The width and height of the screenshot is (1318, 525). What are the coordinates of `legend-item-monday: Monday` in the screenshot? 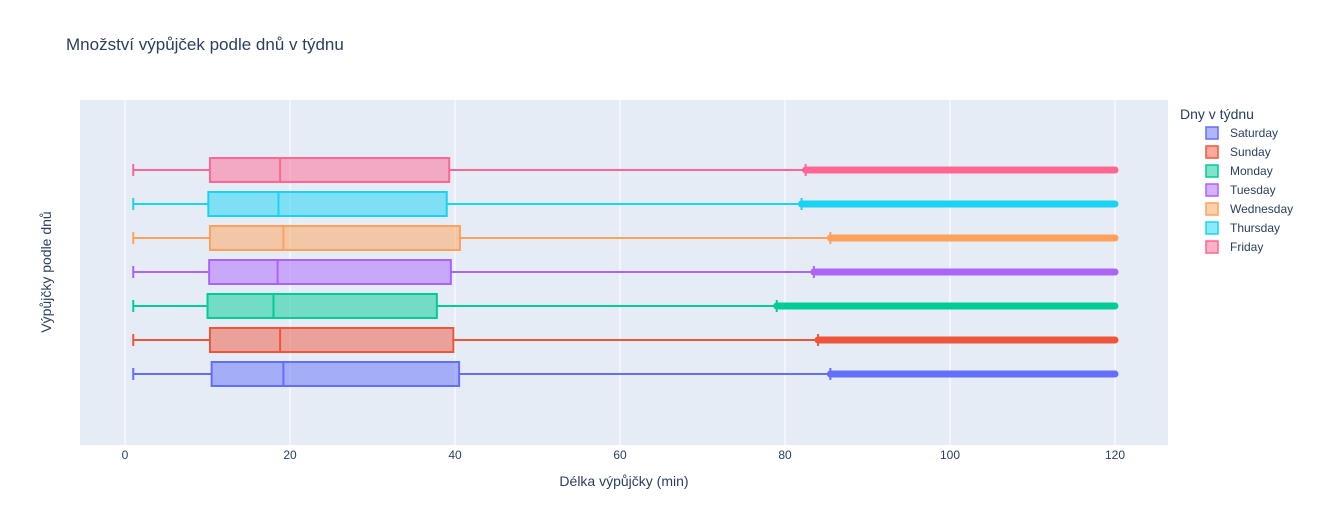 It's located at (1239, 171).